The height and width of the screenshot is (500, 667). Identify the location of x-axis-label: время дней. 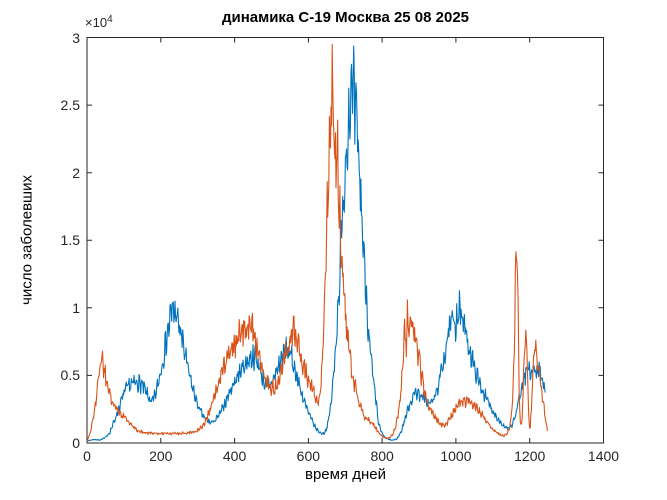
(345, 474).